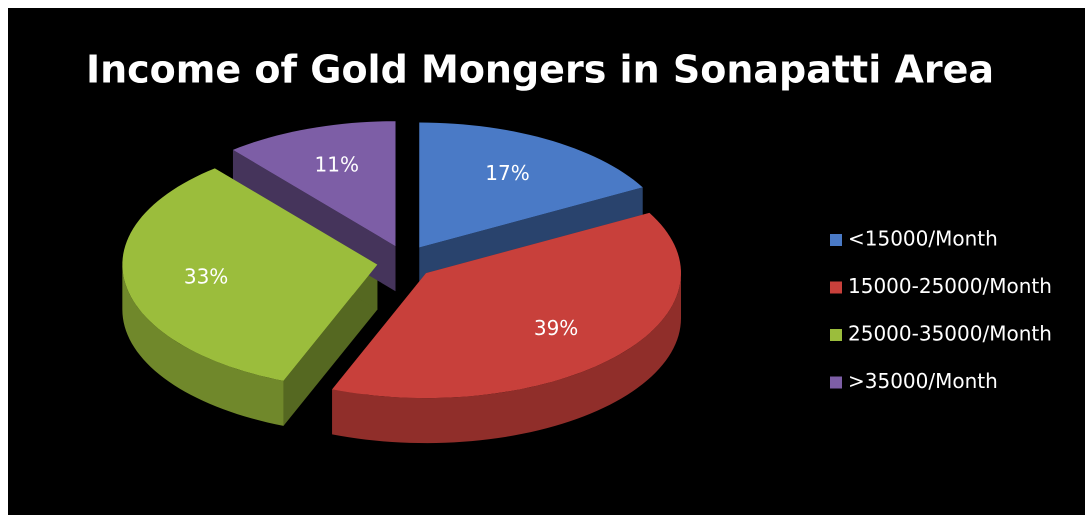  What do you see at coordinates (540, 70) in the screenshot?
I see `chart-title: Income of Gold Mongers in Sonapatti Area` at bounding box center [540, 70].